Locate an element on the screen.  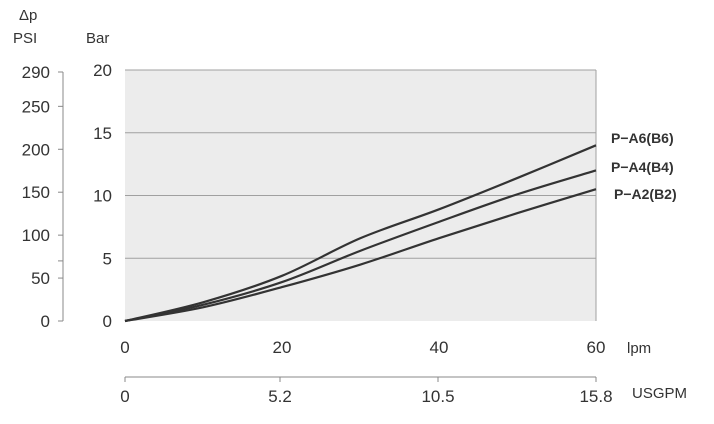
bar-tick-label: 5 is located at coordinates (107, 258).